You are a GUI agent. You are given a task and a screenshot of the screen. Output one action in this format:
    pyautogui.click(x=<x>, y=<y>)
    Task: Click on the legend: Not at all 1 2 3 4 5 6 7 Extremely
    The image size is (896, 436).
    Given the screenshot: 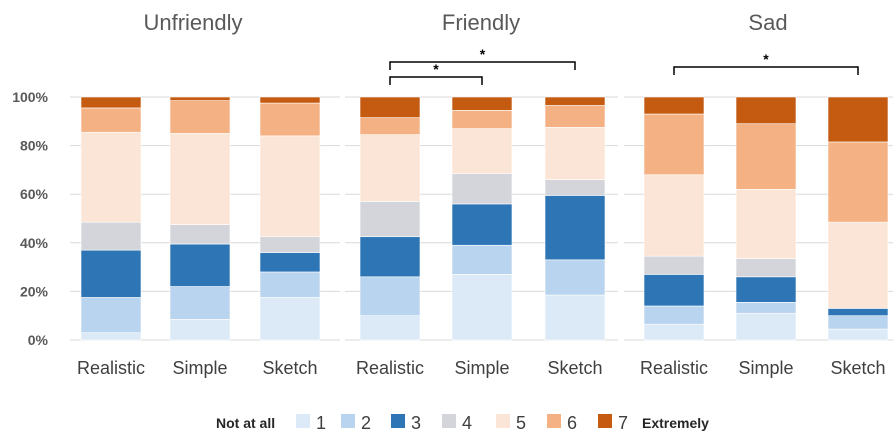 What is the action you would take?
    pyautogui.click(x=462, y=423)
    